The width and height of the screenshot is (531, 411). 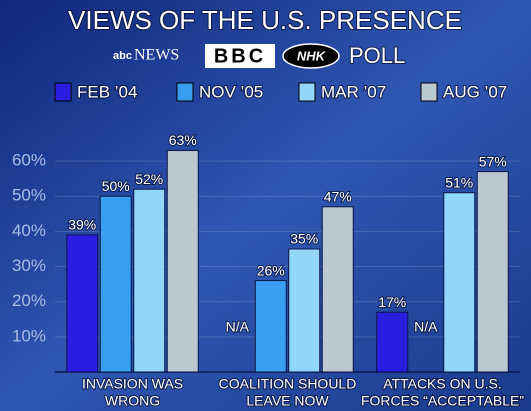 I want to click on legend-label: AUG ’07, so click(x=475, y=91).